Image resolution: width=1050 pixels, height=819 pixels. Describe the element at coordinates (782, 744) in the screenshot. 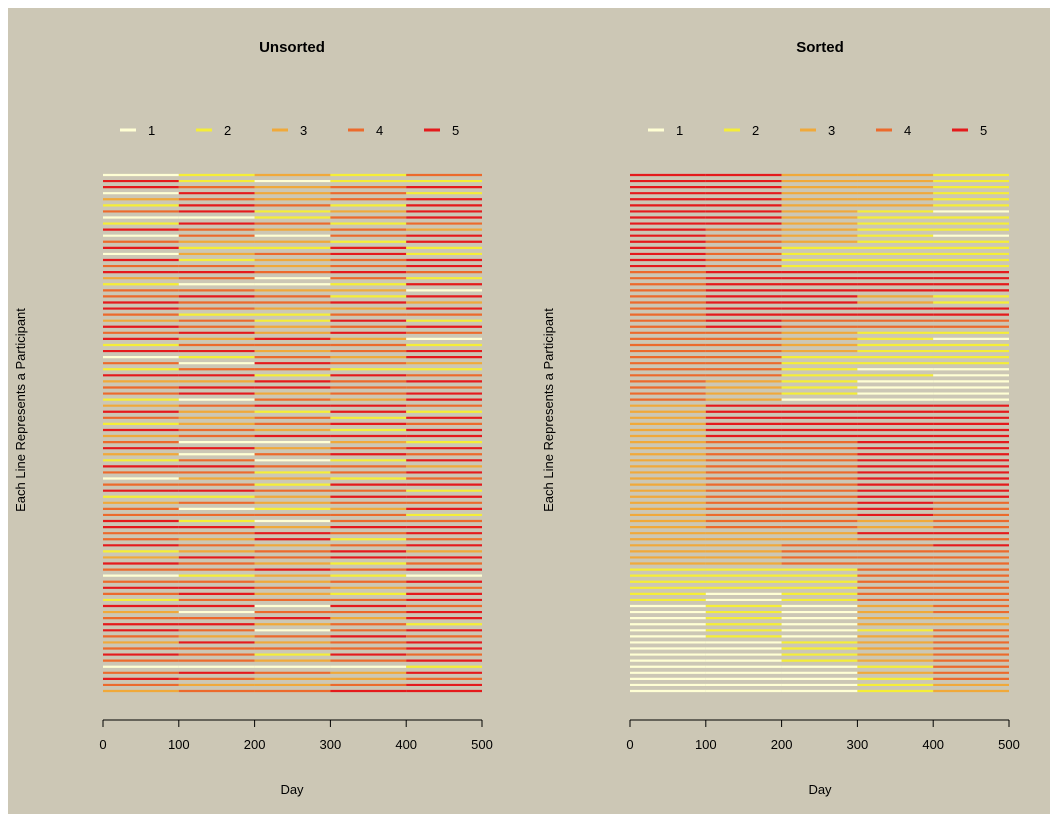

I see `x-tick-label-sorted: 200` at that location.